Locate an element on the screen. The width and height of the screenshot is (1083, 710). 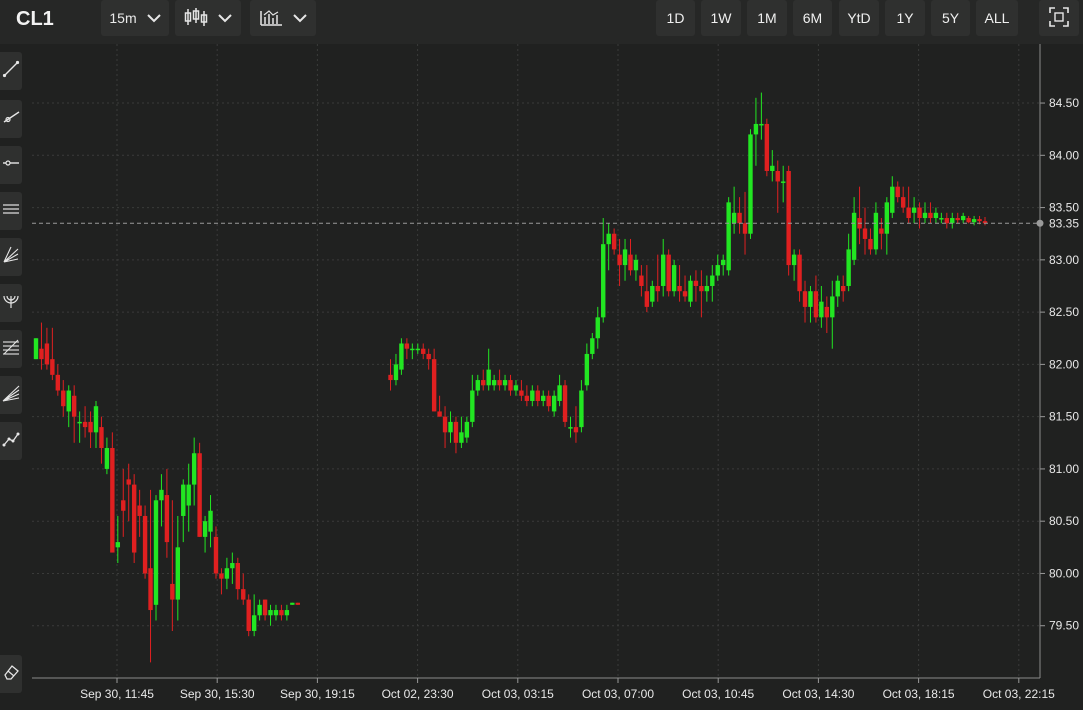
polyline-tool is located at coordinates (11, 441).